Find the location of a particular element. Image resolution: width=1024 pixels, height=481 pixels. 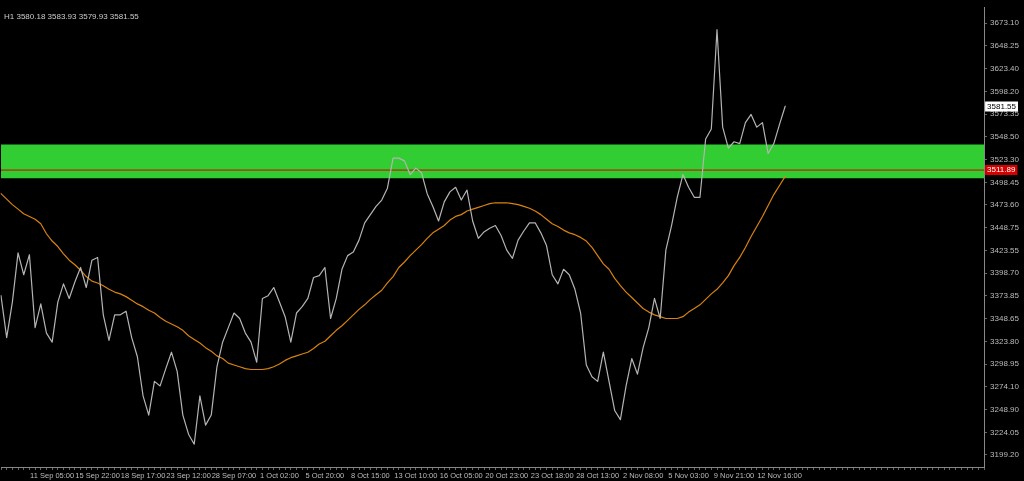

y-tick-label: 3598.20 is located at coordinates (1005, 91).